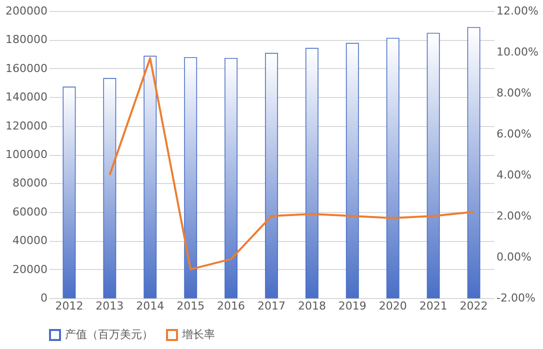 The image size is (543, 349). I want to click on x-tick-label: 2016, so click(231, 306).